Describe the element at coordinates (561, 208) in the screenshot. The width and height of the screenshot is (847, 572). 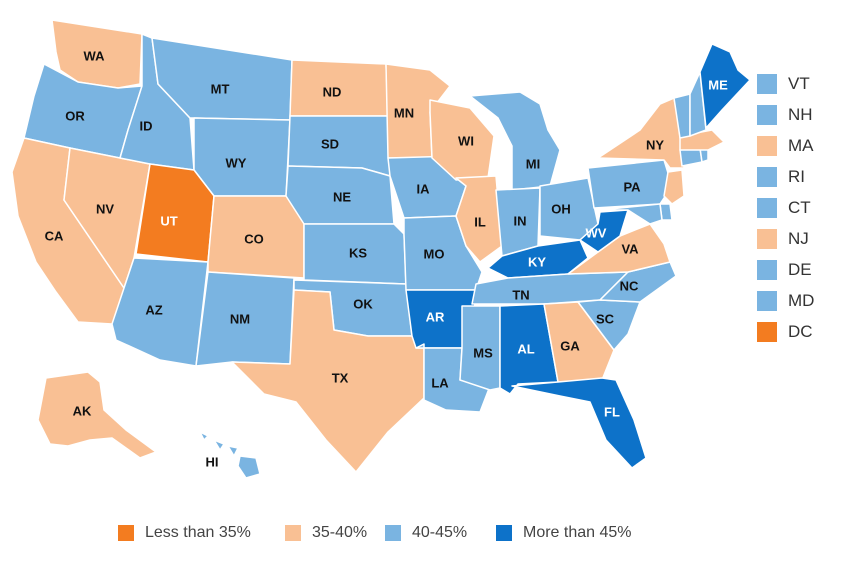
I see `state-label-oh: OH` at that location.